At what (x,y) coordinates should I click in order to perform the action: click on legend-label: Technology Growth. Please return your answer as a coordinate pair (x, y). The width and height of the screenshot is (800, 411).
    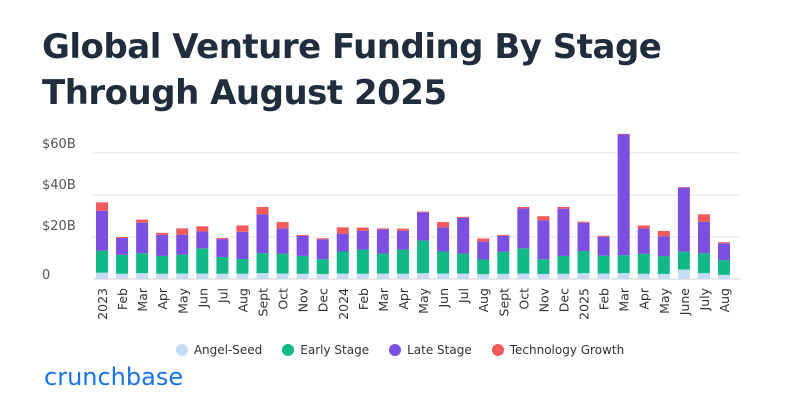
    Looking at the image, I should click on (567, 350).